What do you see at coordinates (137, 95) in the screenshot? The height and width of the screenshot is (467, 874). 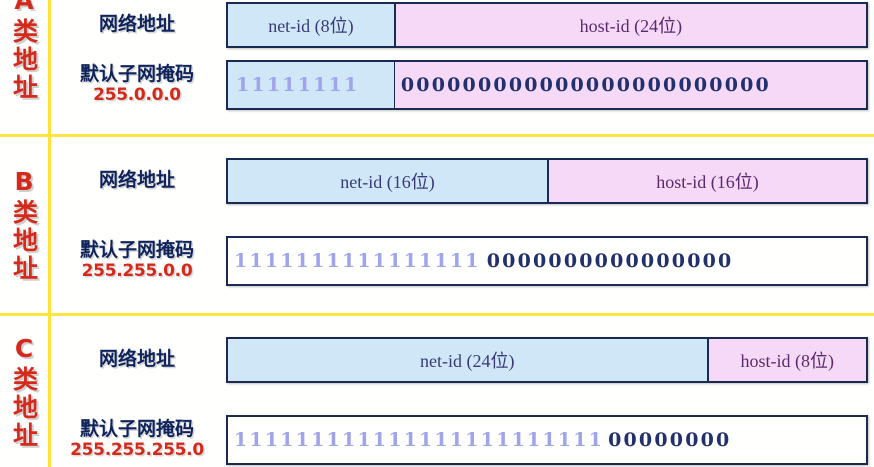 I see `mask-value-text: 255.0.0.0` at bounding box center [137, 95].